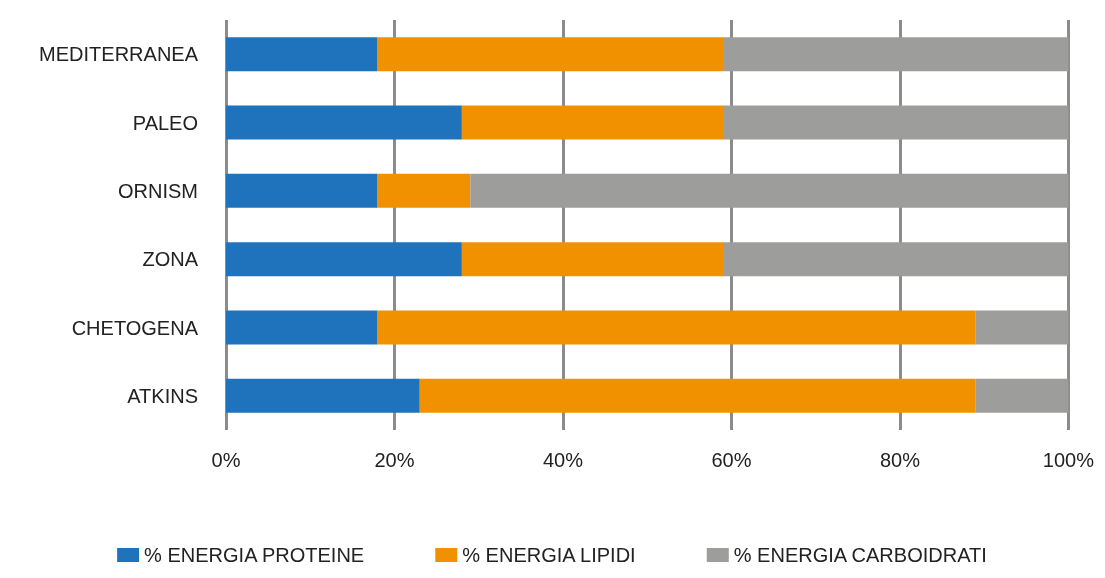  I want to click on x-tick-label: 100%, so click(1068, 460).